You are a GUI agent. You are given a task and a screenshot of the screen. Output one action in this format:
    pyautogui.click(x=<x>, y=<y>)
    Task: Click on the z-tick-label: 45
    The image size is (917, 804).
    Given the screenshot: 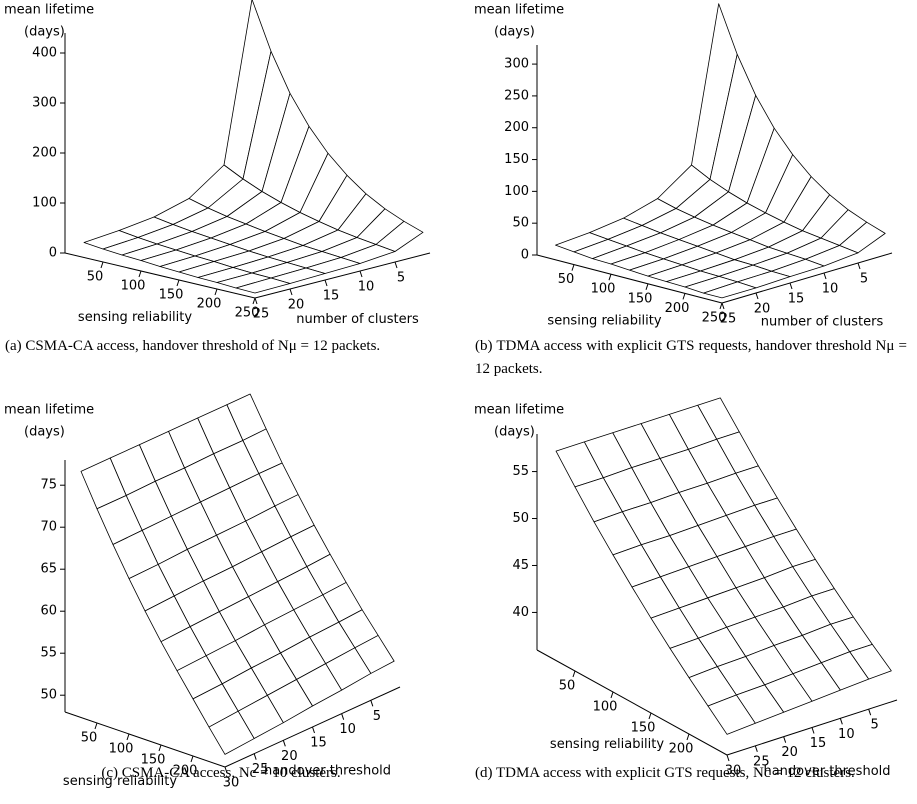 What is the action you would take?
    pyautogui.click(x=520, y=565)
    